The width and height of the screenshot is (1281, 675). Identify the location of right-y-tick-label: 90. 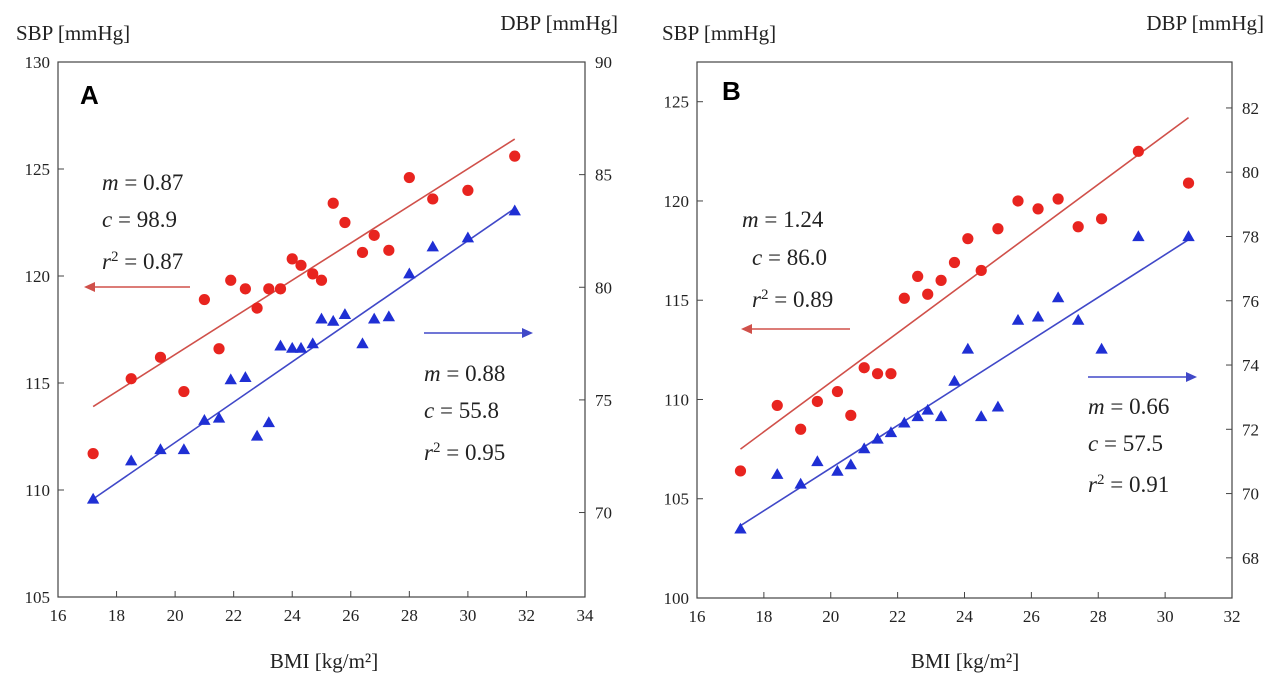
(603, 62).